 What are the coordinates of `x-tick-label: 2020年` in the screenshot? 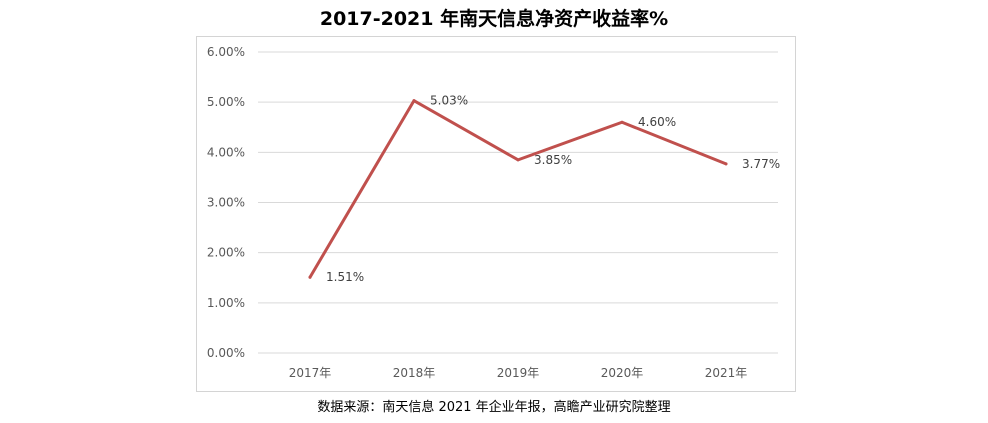 It's located at (622, 373).